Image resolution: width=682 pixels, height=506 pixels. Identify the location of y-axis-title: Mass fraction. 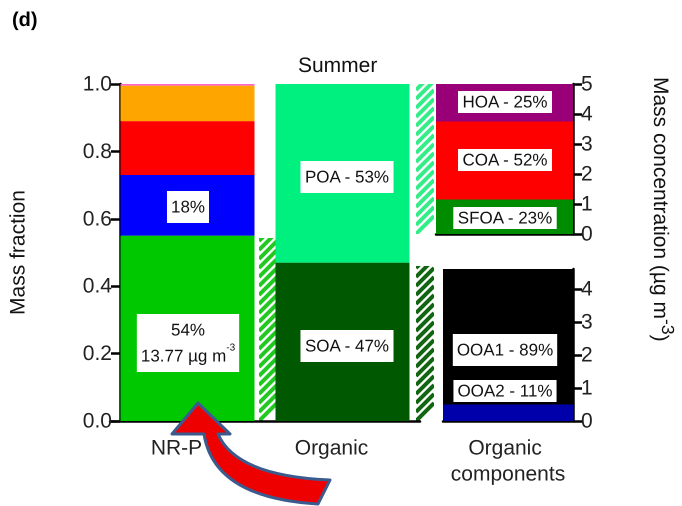
(18, 252).